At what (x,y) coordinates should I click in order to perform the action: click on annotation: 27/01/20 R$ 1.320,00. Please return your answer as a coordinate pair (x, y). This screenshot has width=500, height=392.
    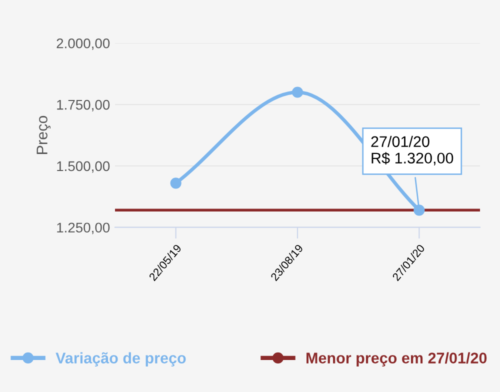
    Looking at the image, I should click on (412, 151).